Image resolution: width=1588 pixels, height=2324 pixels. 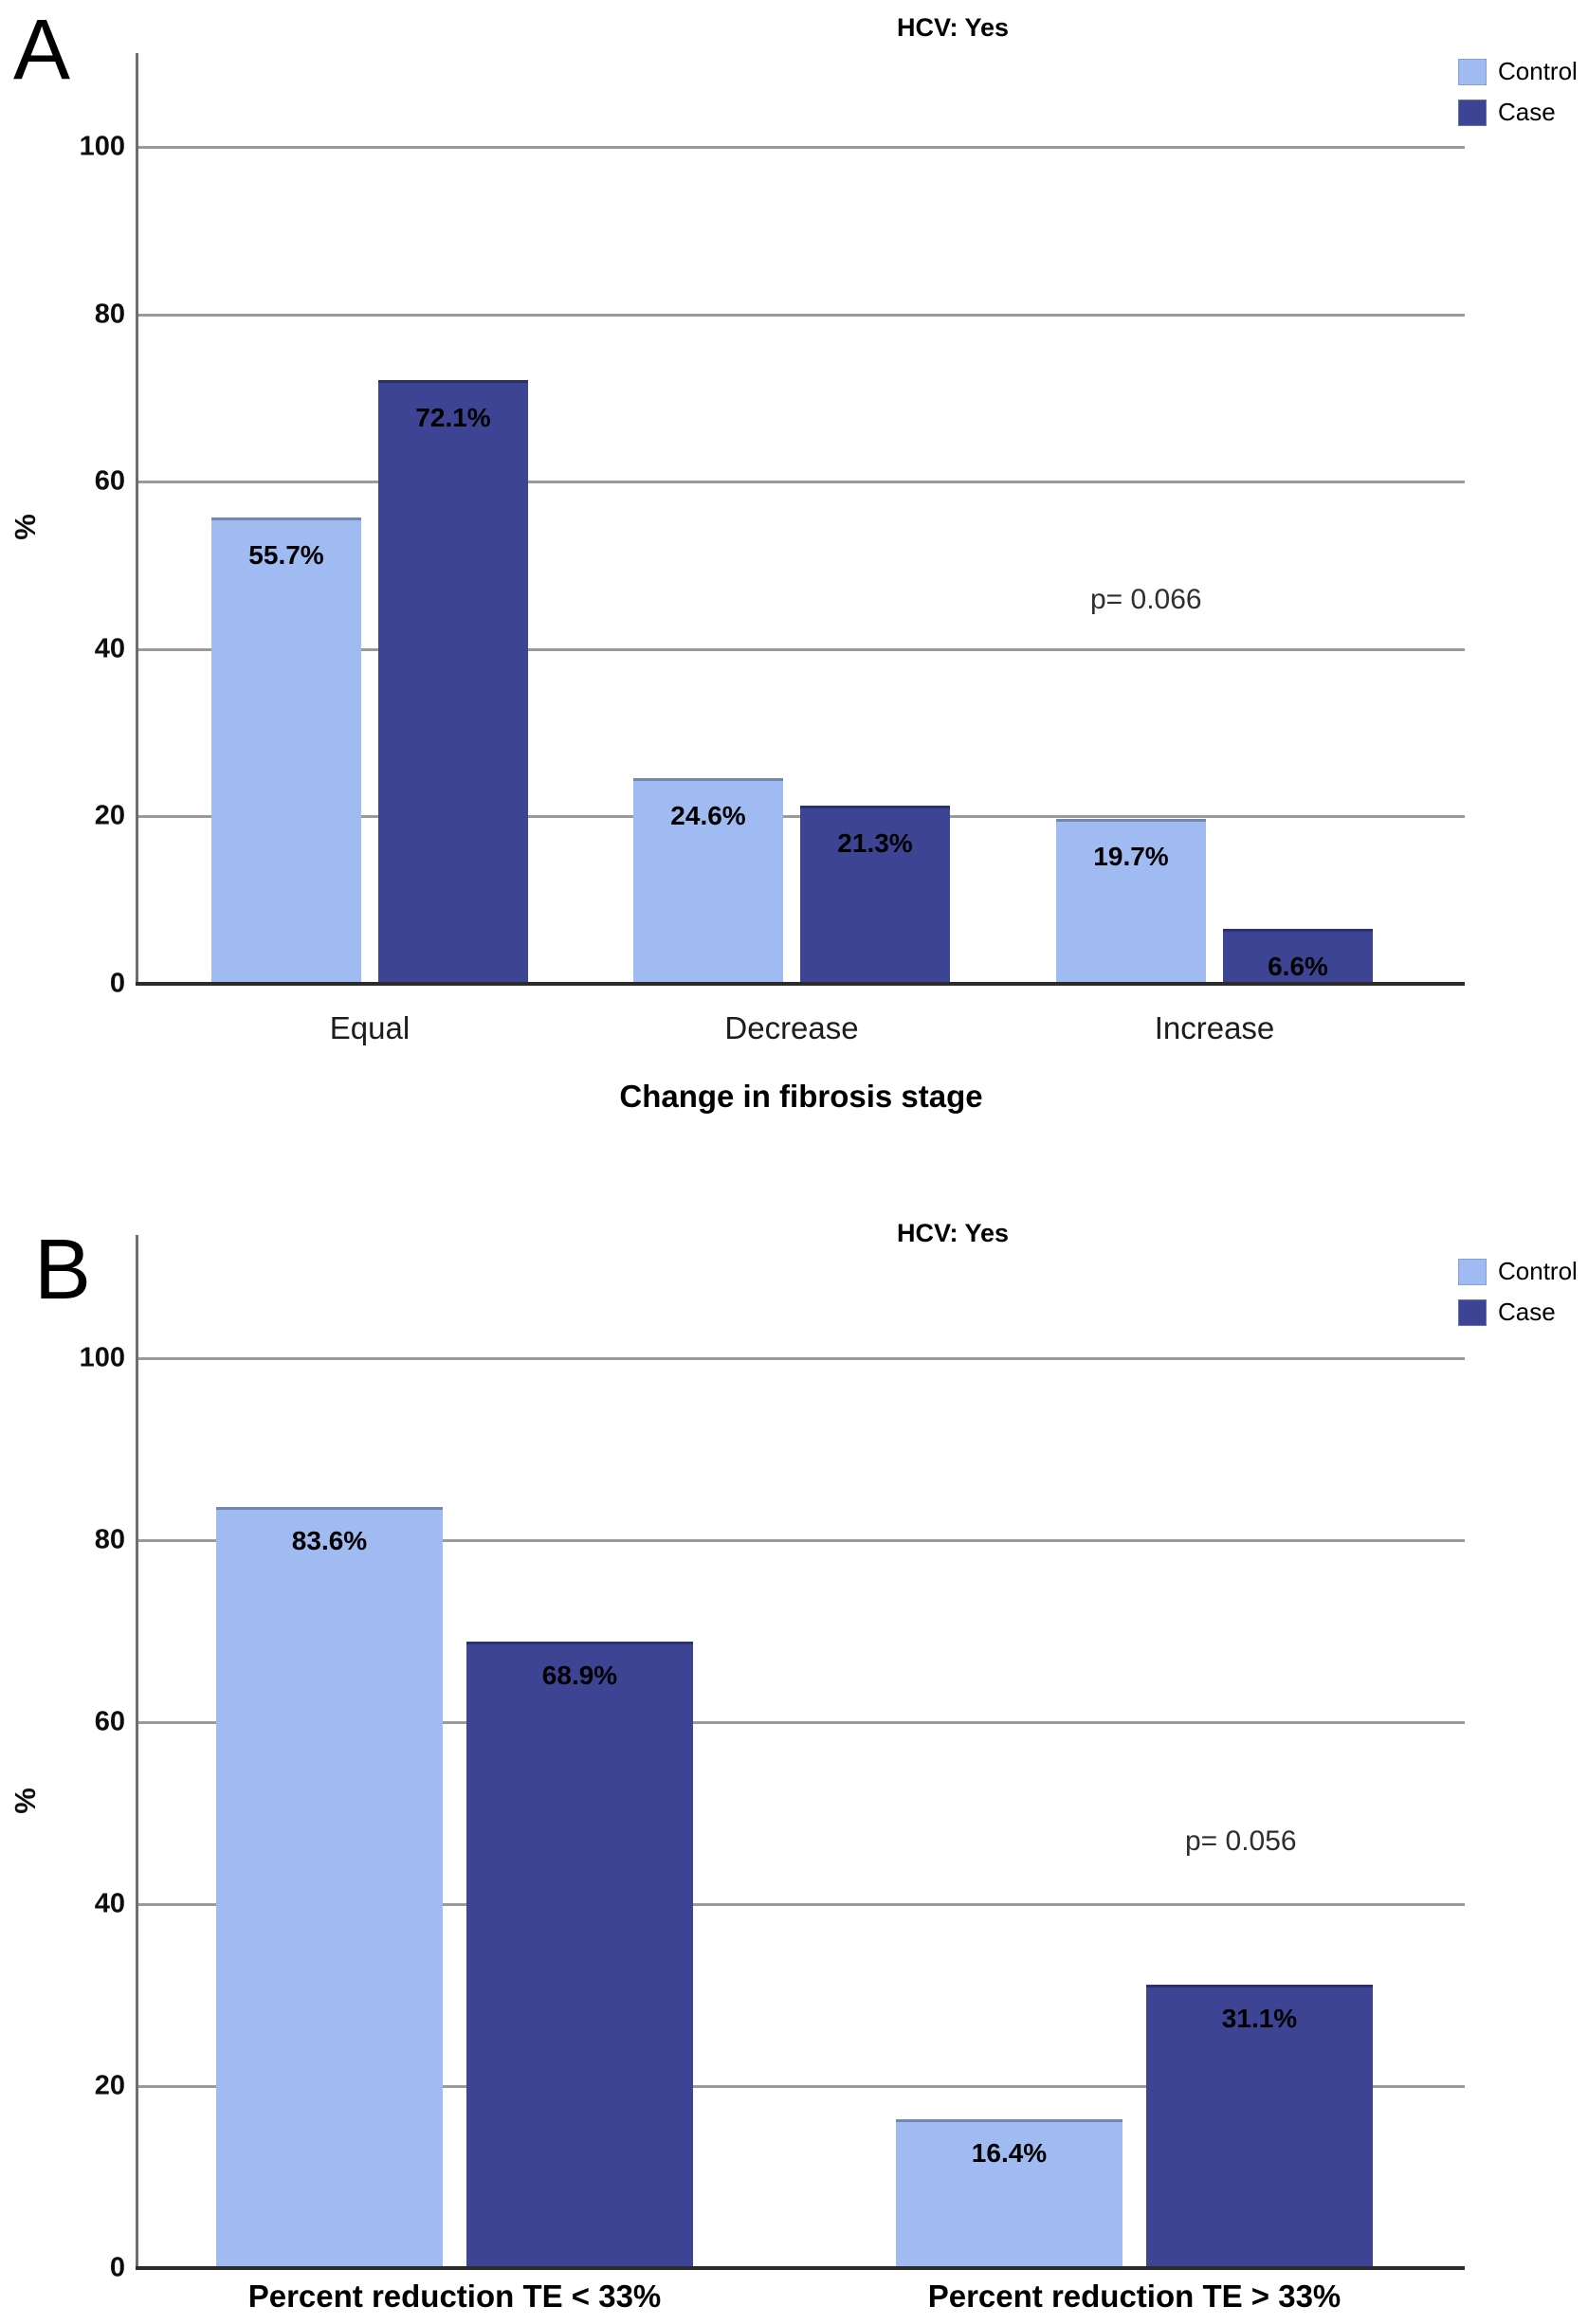 I want to click on gridline-40-b, so click(x=801, y=1905).